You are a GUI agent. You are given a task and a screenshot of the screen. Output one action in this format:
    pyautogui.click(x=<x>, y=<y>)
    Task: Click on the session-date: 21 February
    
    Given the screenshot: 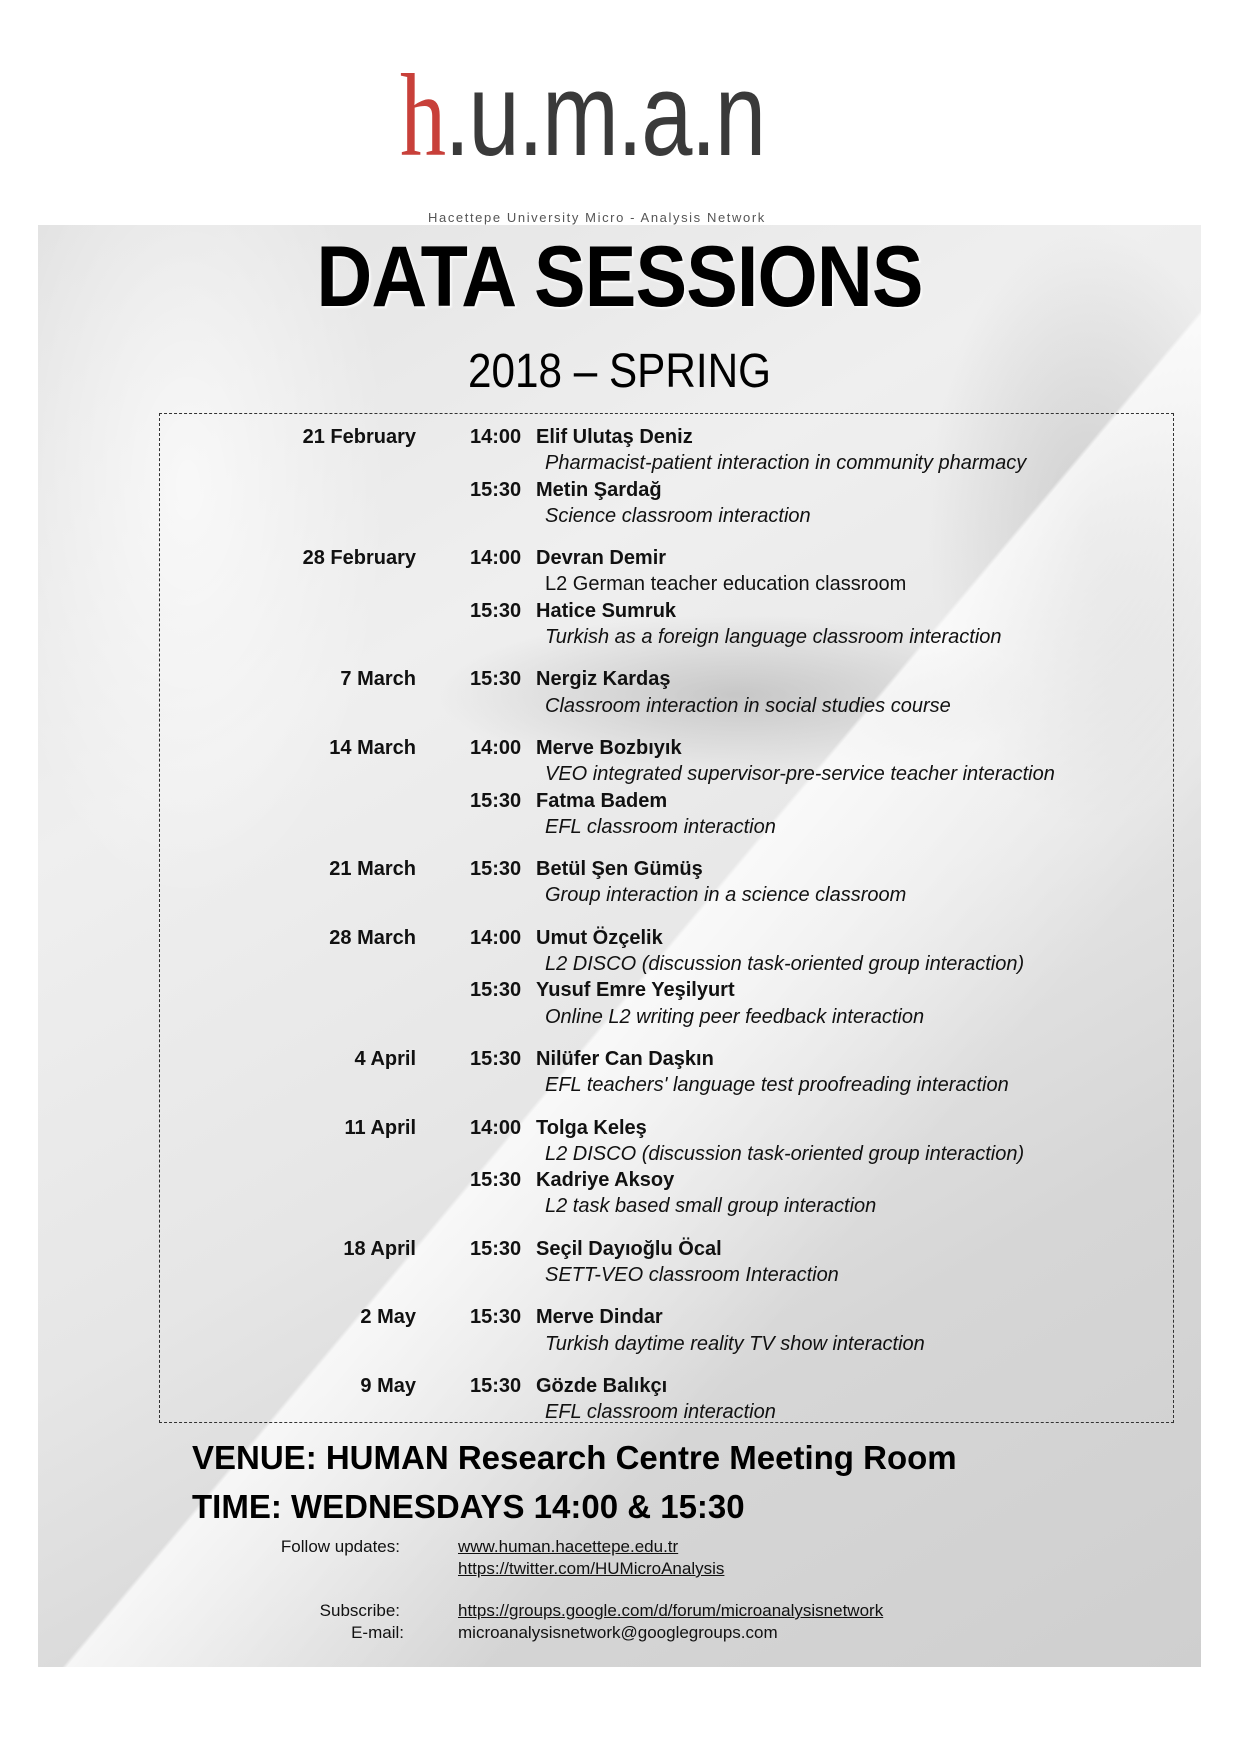 What is the action you would take?
    pyautogui.click(x=359, y=437)
    